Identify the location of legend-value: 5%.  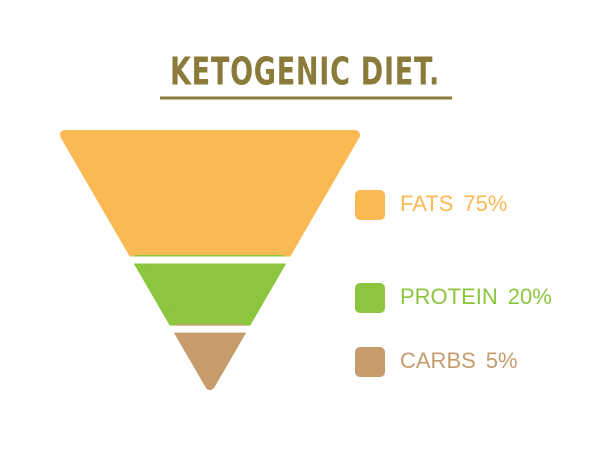
(502, 360).